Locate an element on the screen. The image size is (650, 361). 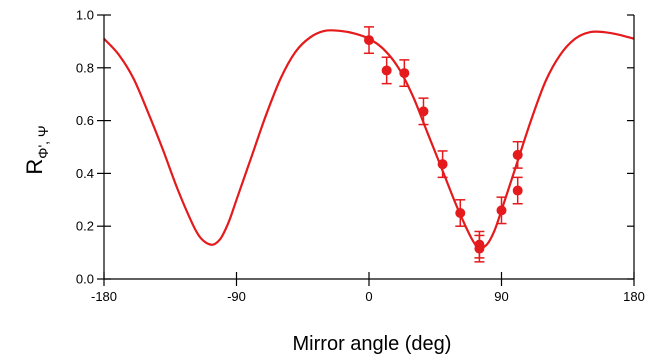
y-tick-label: 1.0 is located at coordinates (85, 15).